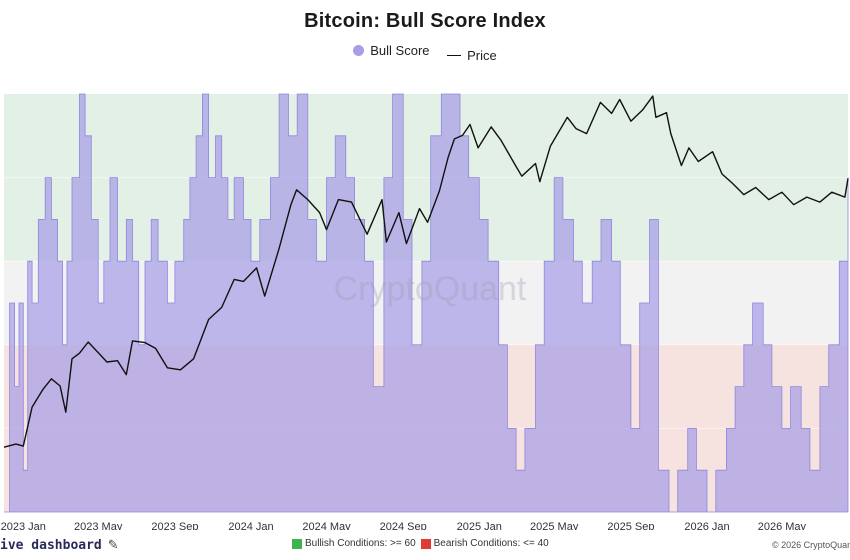 The height and width of the screenshot is (560, 850). Describe the element at coordinates (359, 50) in the screenshot. I see `legend-dot-icon` at that location.